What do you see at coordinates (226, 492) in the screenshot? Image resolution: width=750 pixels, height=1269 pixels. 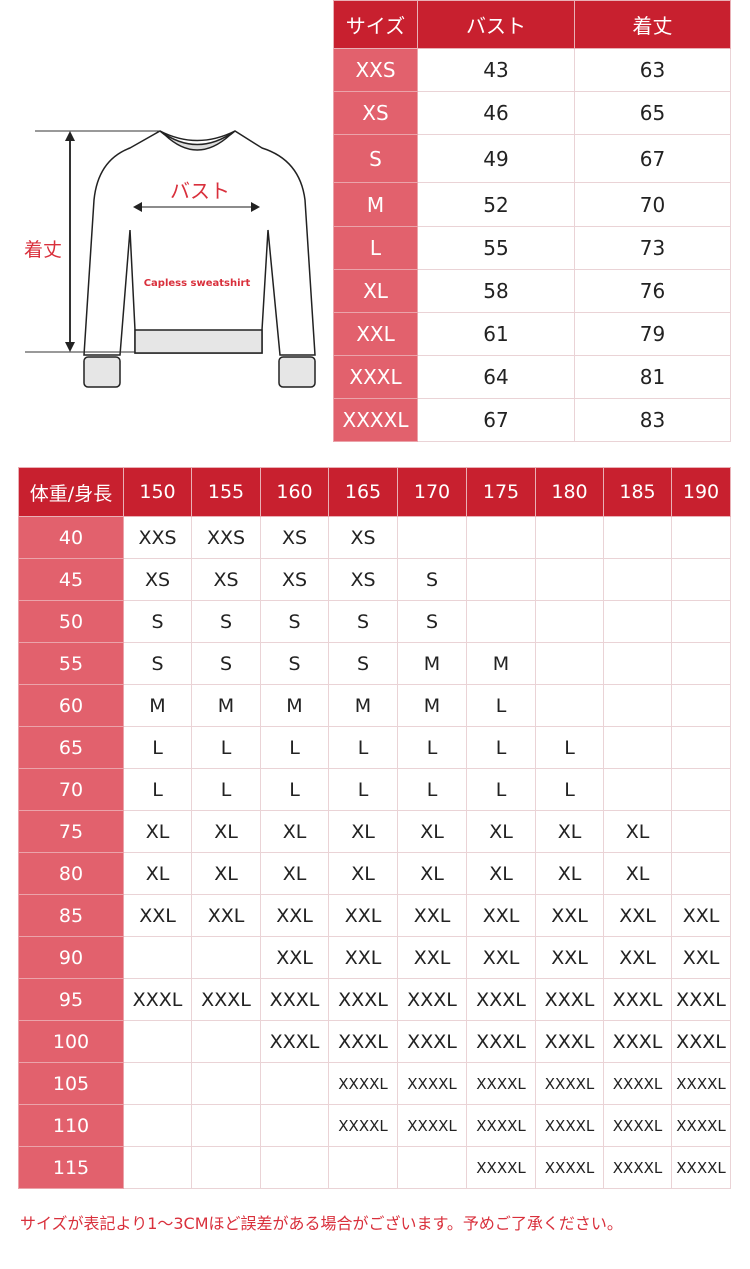 I see `height-header: 155` at bounding box center [226, 492].